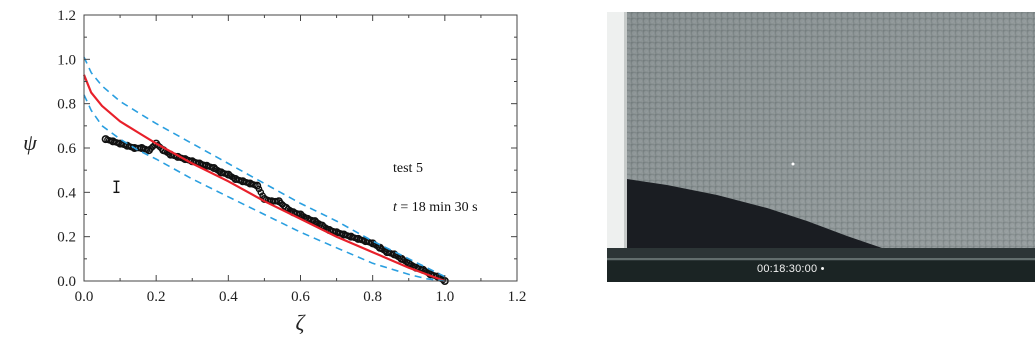  What do you see at coordinates (300, 297) in the screenshot?
I see `x-tick-label: 0.6` at bounding box center [300, 297].